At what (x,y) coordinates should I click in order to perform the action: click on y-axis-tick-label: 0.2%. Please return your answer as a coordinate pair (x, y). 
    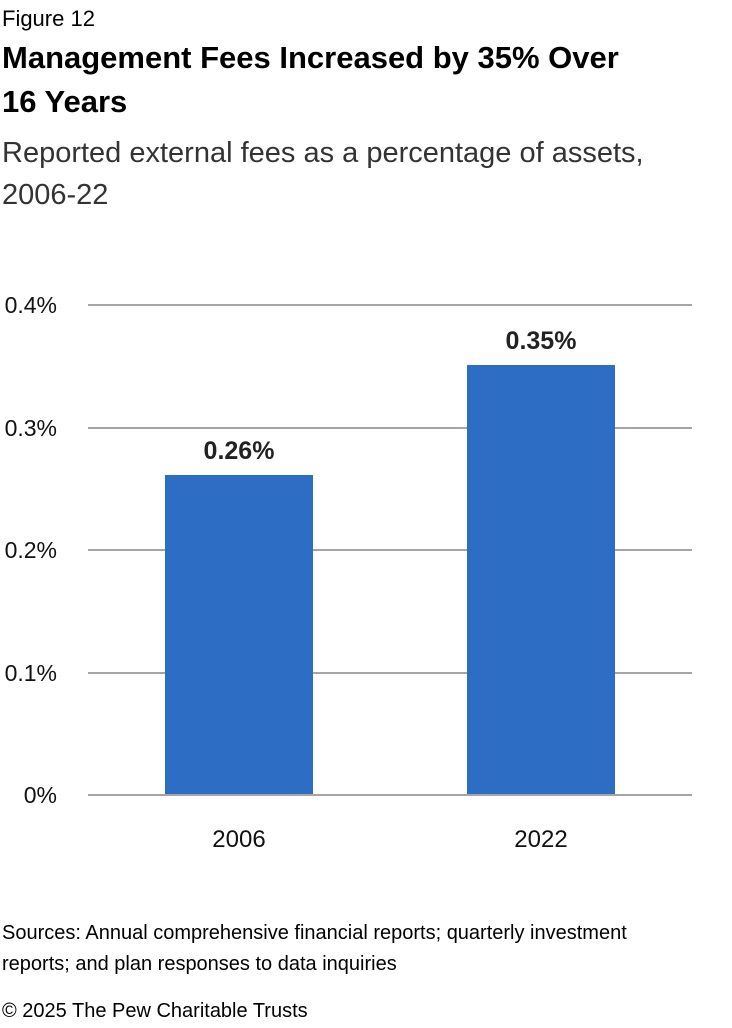
    Looking at the image, I should click on (30, 550).